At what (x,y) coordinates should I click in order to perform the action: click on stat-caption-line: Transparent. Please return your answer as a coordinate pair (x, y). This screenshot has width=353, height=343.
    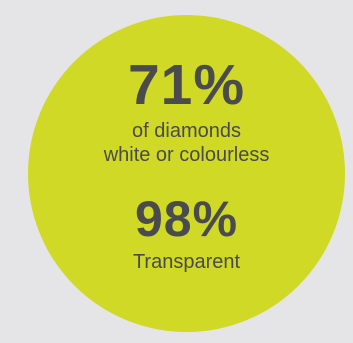
    Looking at the image, I should click on (186, 262).